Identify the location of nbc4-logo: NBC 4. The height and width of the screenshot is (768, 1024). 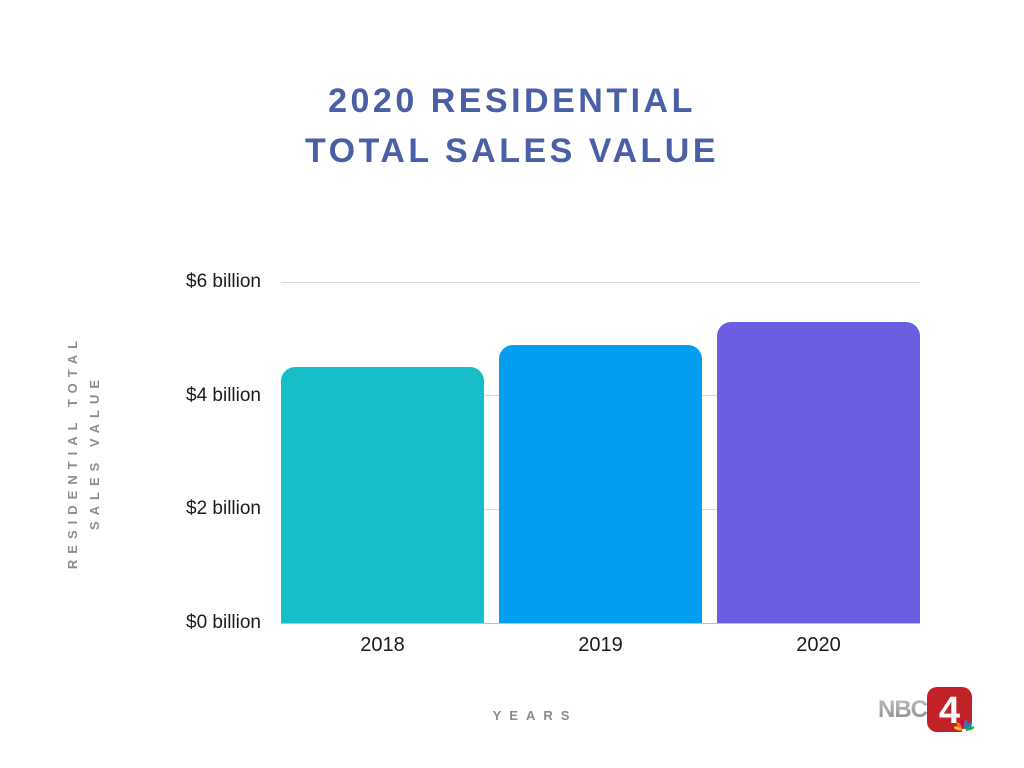
(928, 712).